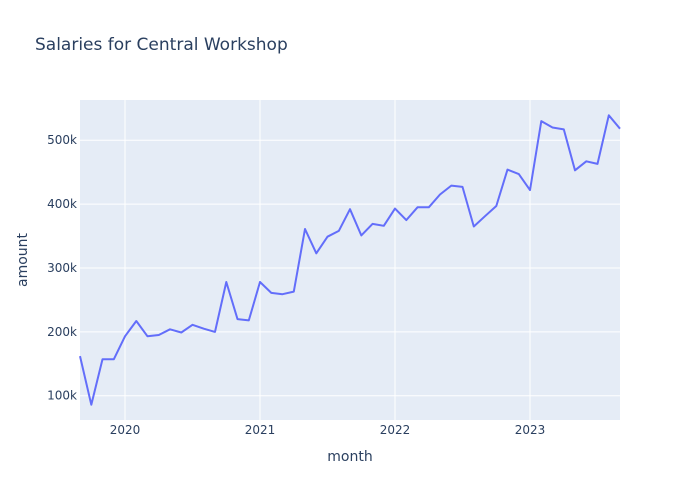 The image size is (700, 500). I want to click on x-tick-label: 2020, so click(125, 430).